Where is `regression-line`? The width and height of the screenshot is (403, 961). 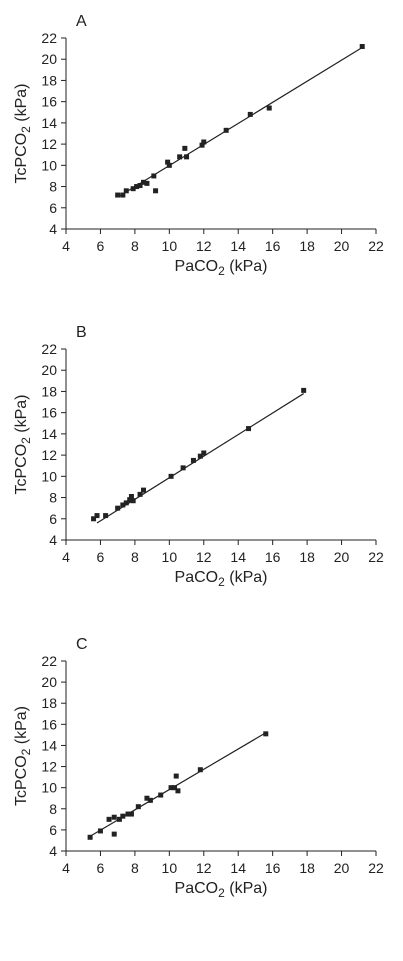 regression-line is located at coordinates (240, 122).